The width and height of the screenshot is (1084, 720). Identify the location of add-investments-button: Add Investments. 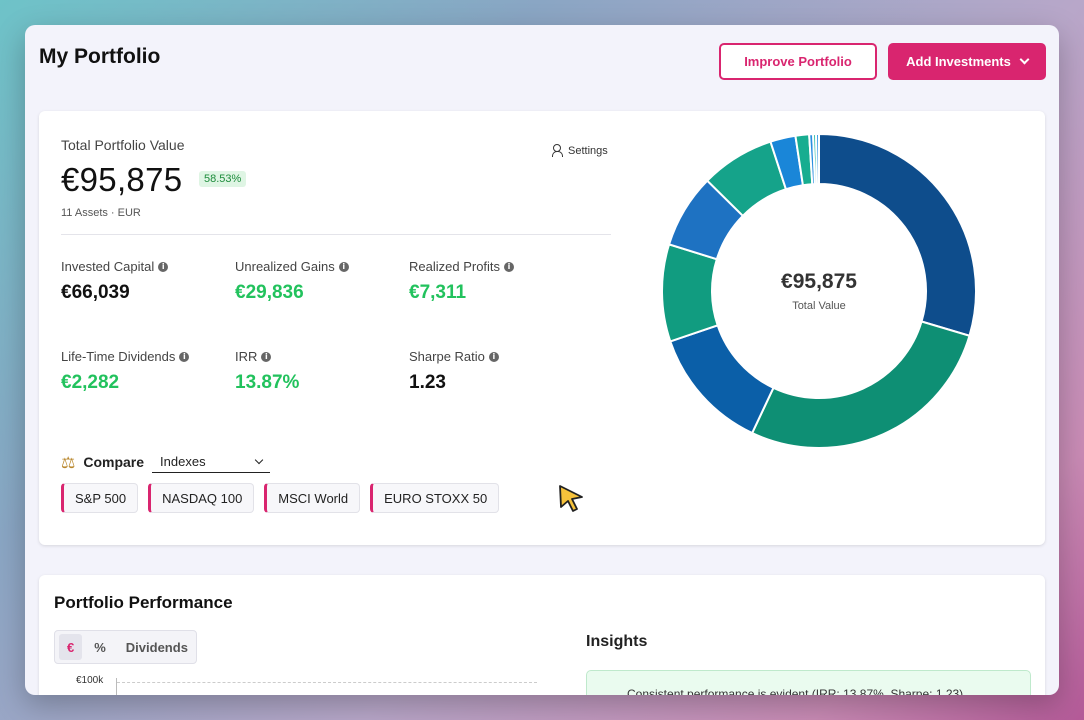
(967, 61).